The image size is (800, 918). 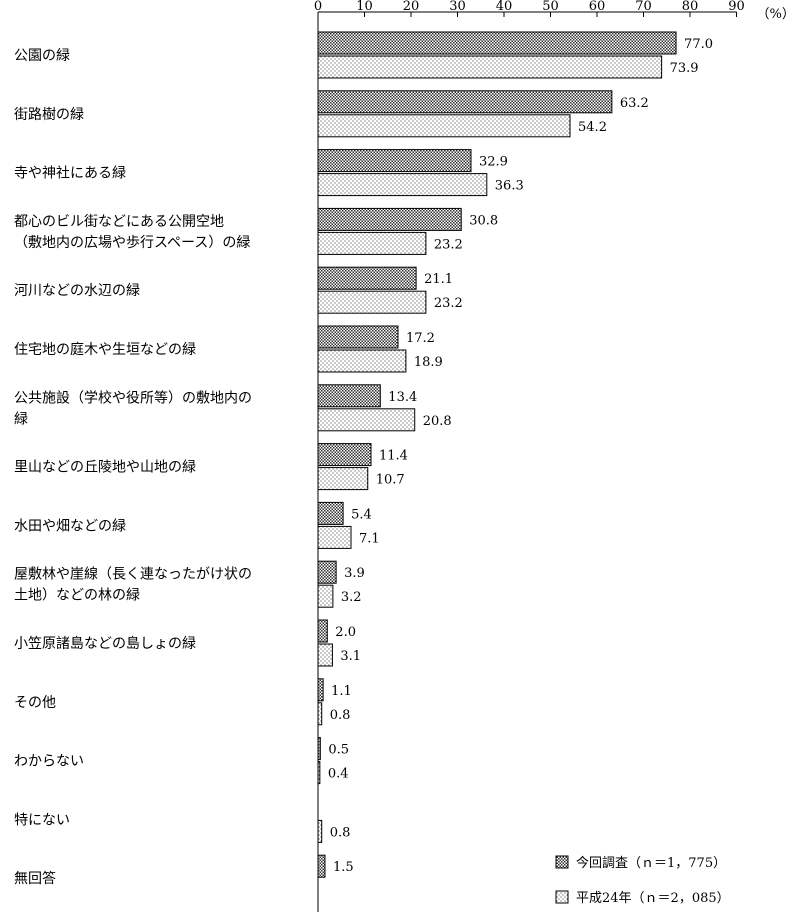 What do you see at coordinates (504, 7) in the screenshot?
I see `x-tick-label: 40` at bounding box center [504, 7].